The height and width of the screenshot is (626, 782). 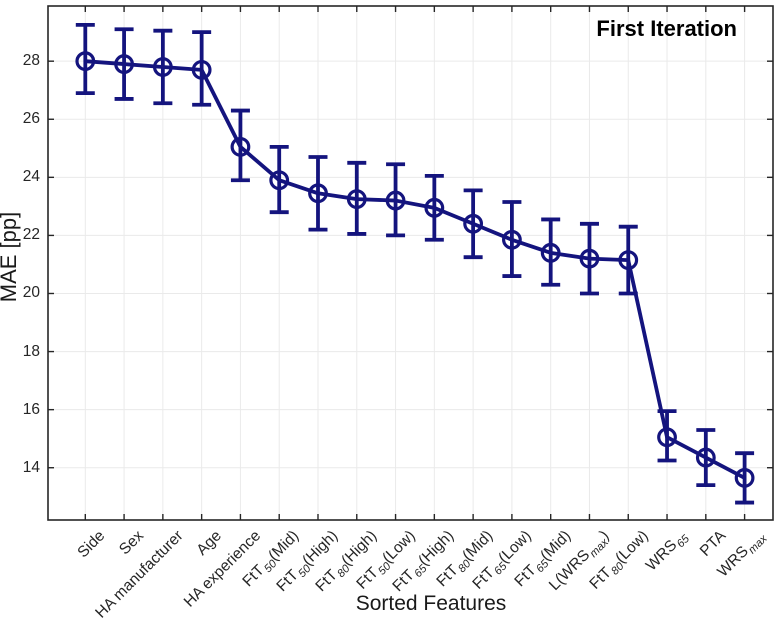 What do you see at coordinates (31, 235) in the screenshot?
I see `y-tick-label: 22` at bounding box center [31, 235].